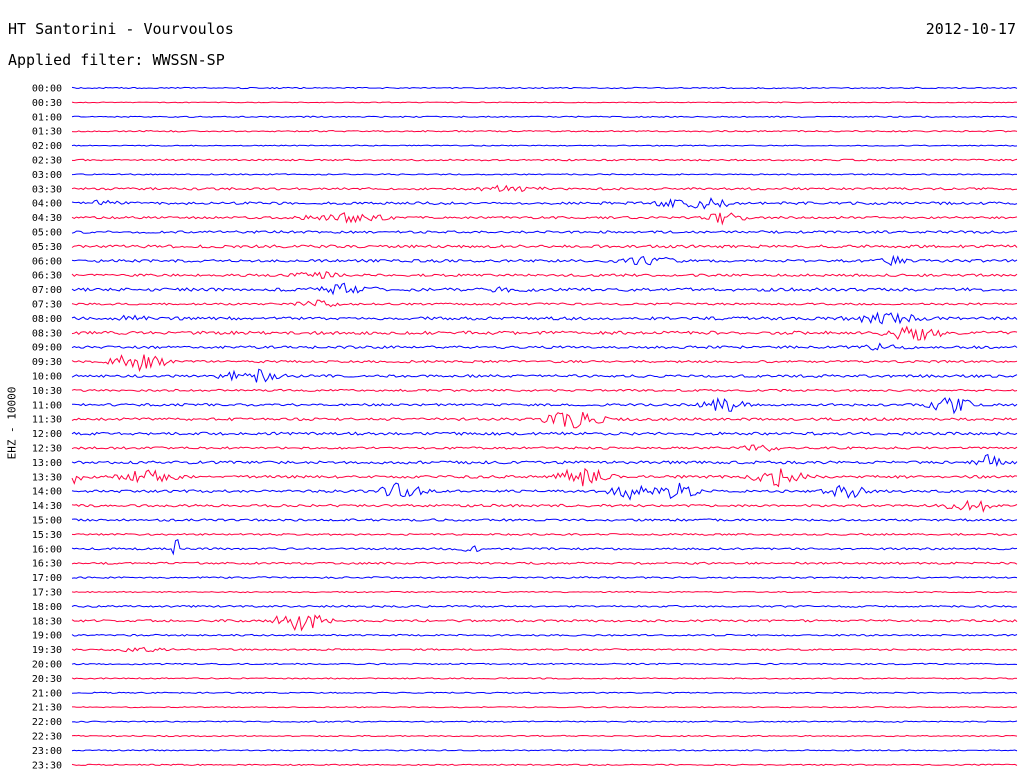 The width and height of the screenshot is (1024, 780). I want to click on row-time-label: 05:30, so click(47, 247).